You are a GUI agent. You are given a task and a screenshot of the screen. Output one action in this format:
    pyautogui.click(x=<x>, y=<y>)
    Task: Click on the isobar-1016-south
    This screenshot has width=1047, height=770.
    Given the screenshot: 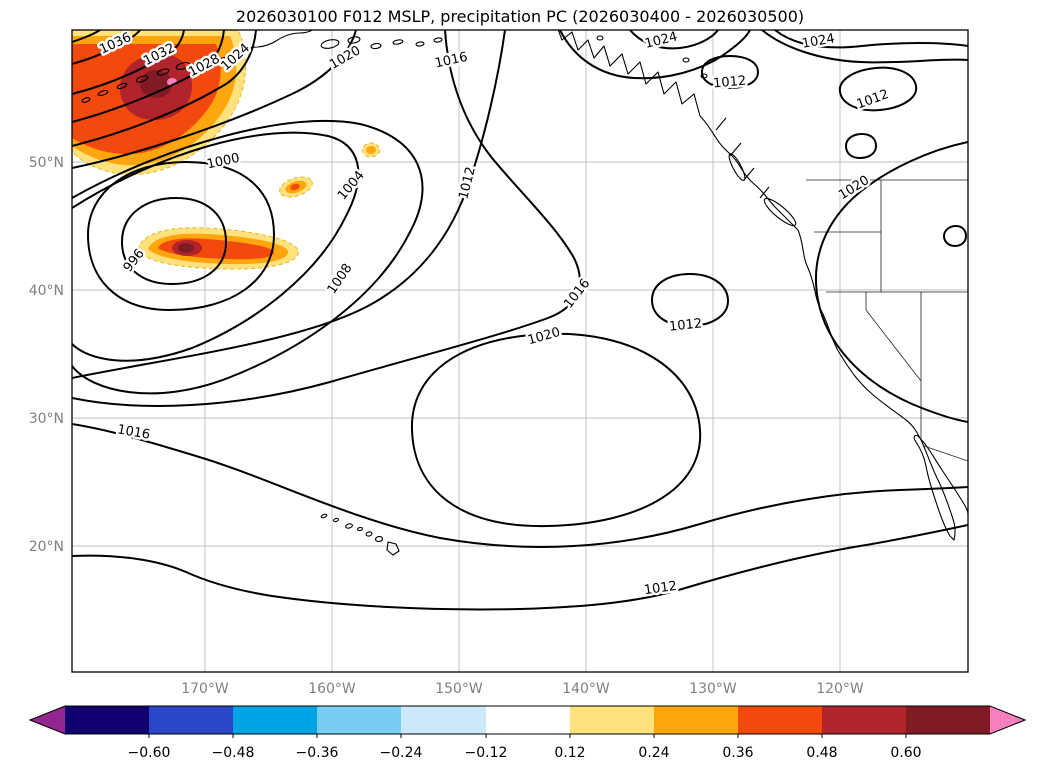 What is the action you would take?
    pyautogui.click(x=520, y=485)
    